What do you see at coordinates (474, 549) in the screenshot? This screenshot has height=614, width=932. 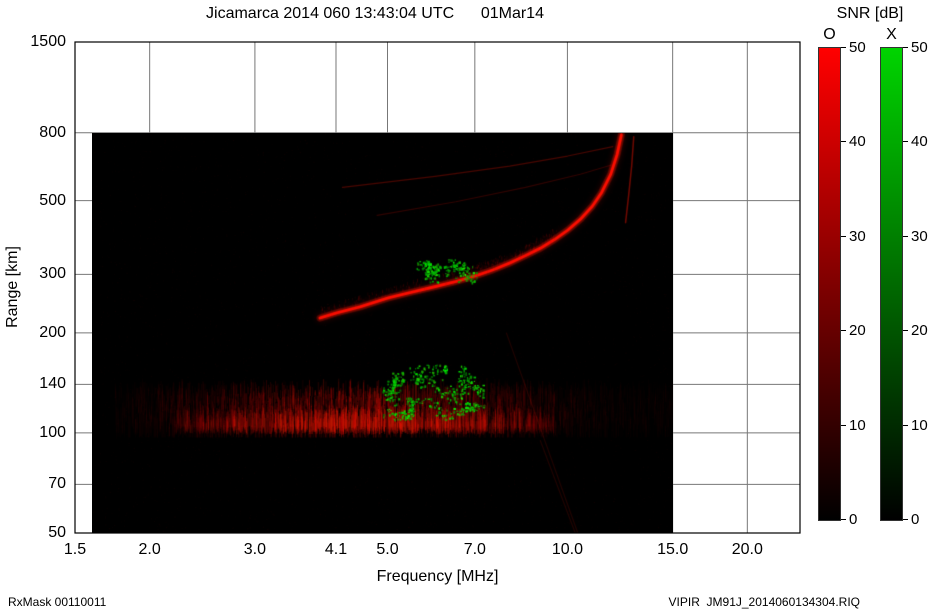 I see `x-tick-label: 7.0` at bounding box center [474, 549].